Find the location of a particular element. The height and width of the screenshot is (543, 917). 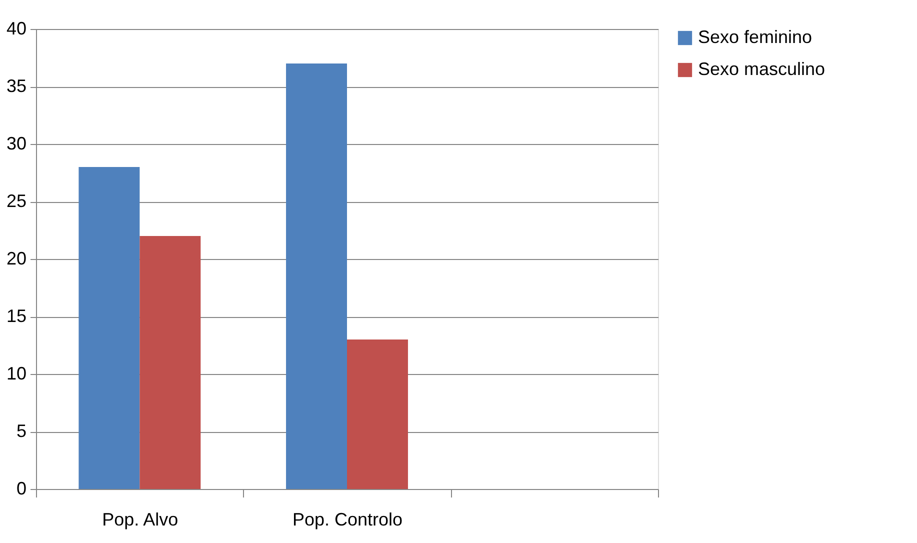

y-tick-label: 15 is located at coordinates (16, 316).